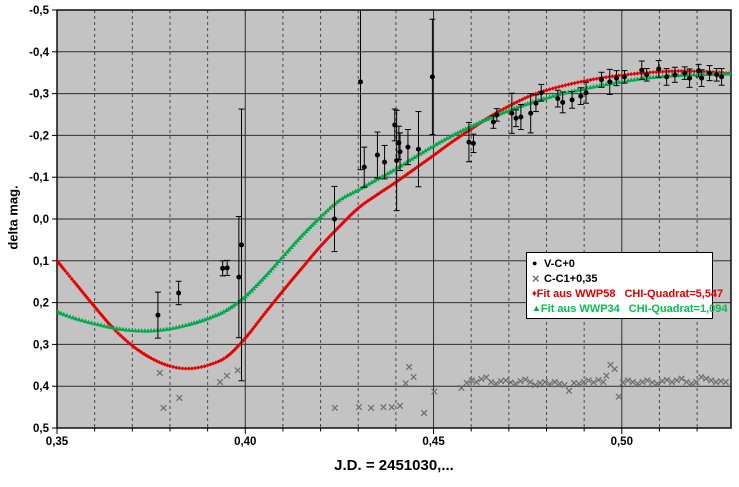 This screenshot has height=487, width=739. What do you see at coordinates (41, 304) in the screenshot?
I see `svg-text: 0,2` at bounding box center [41, 304].